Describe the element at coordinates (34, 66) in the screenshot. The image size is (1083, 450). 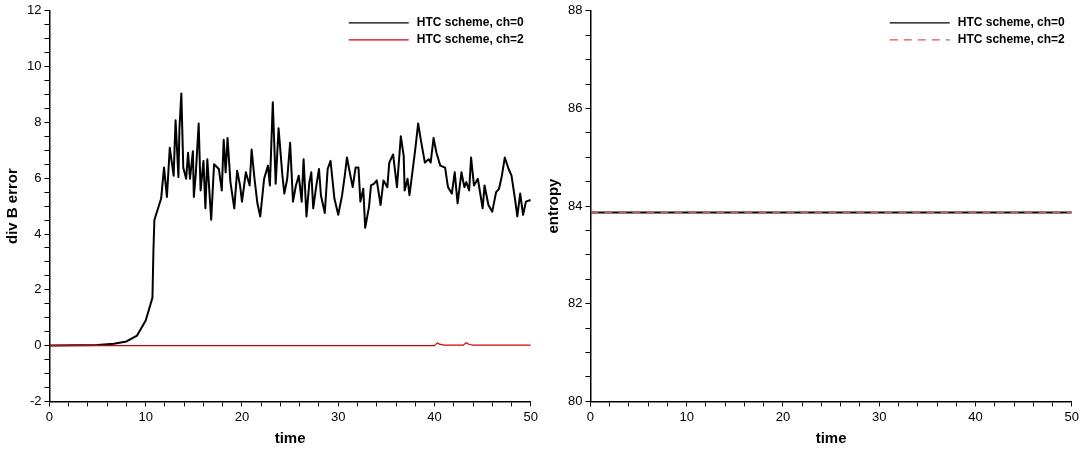
I see `y-tick-label: 10` at that location.